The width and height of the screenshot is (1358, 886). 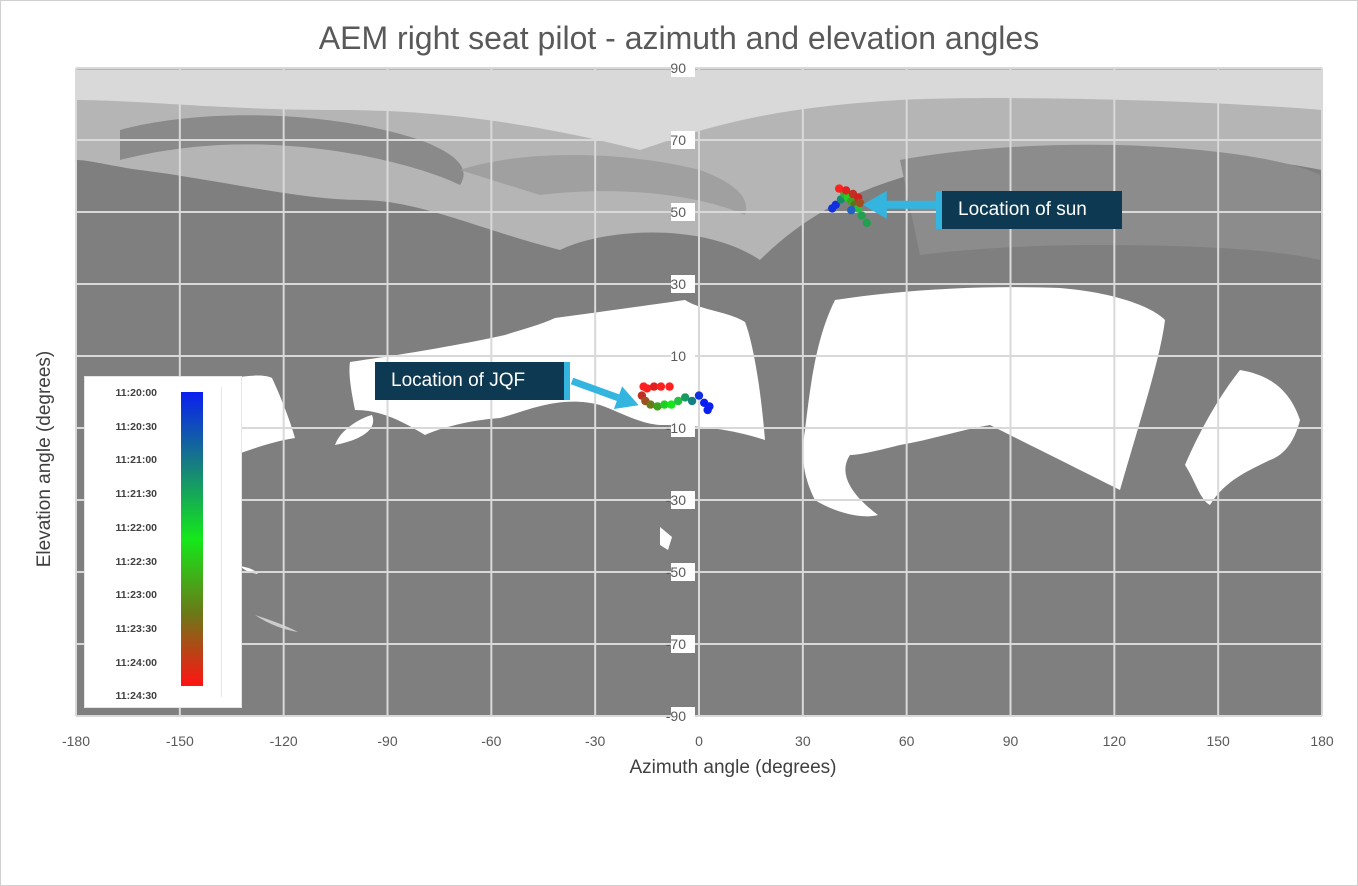 What do you see at coordinates (1322, 741) in the screenshot?
I see `x-tick-label: 180` at bounding box center [1322, 741].